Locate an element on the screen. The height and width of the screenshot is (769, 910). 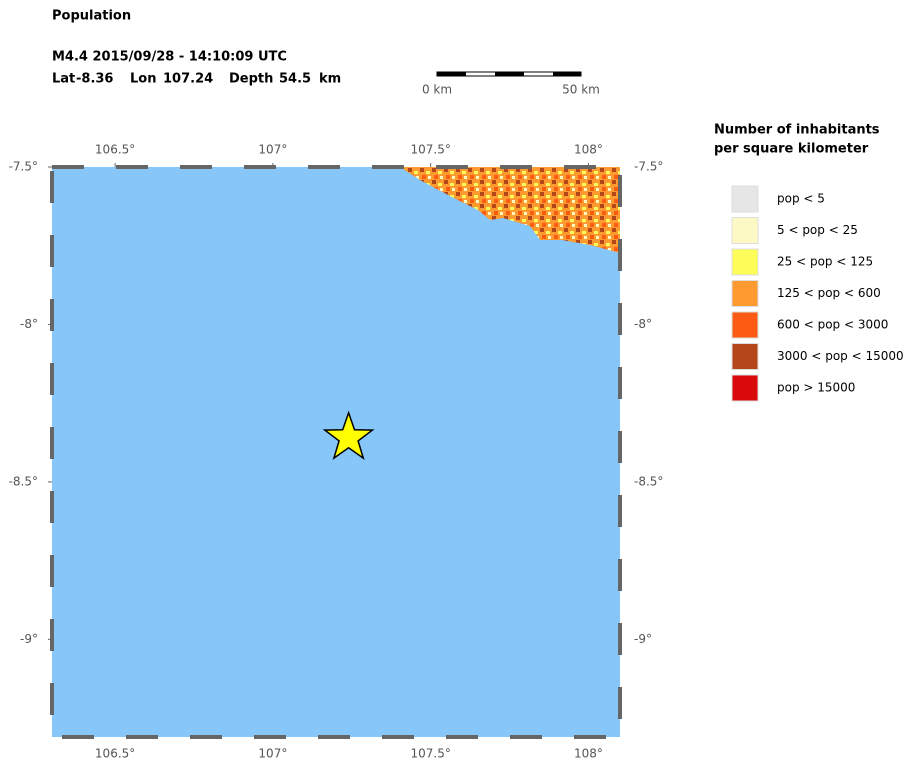
location-info: Lat -8.36 Lon 107.24 Depth 54.5 km is located at coordinates (196, 79).